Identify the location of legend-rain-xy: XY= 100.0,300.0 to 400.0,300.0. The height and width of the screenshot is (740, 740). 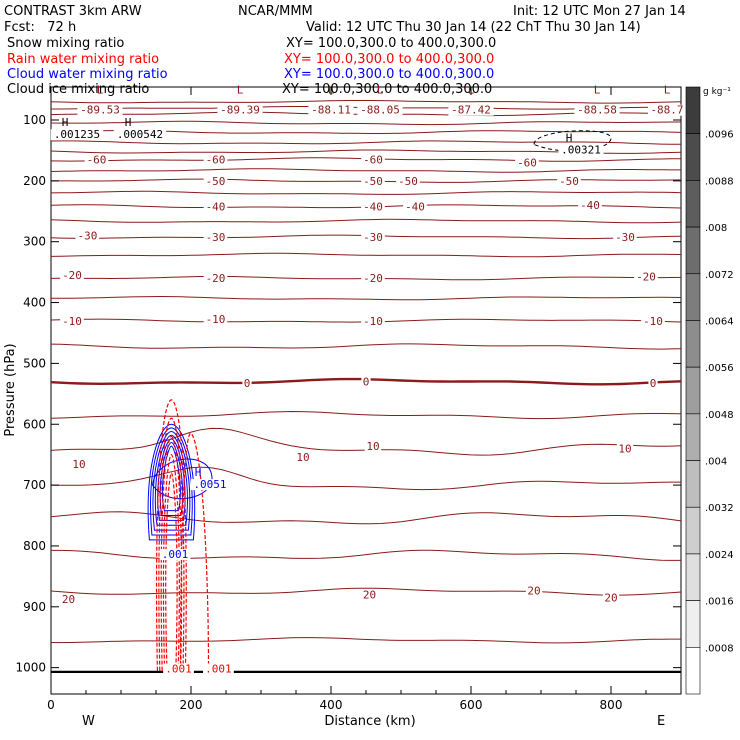
(389, 59).